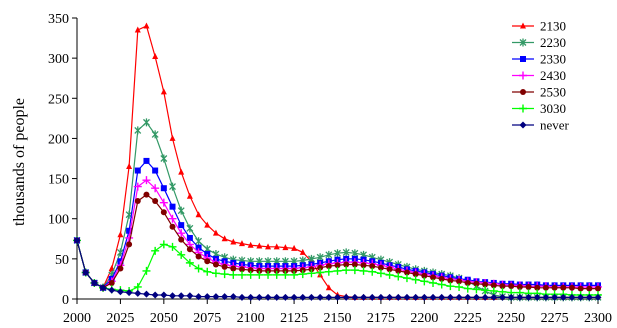 The width and height of the screenshot is (617, 328). What do you see at coordinates (424, 318) in the screenshot?
I see `x-tick-label: 2200` at bounding box center [424, 318].